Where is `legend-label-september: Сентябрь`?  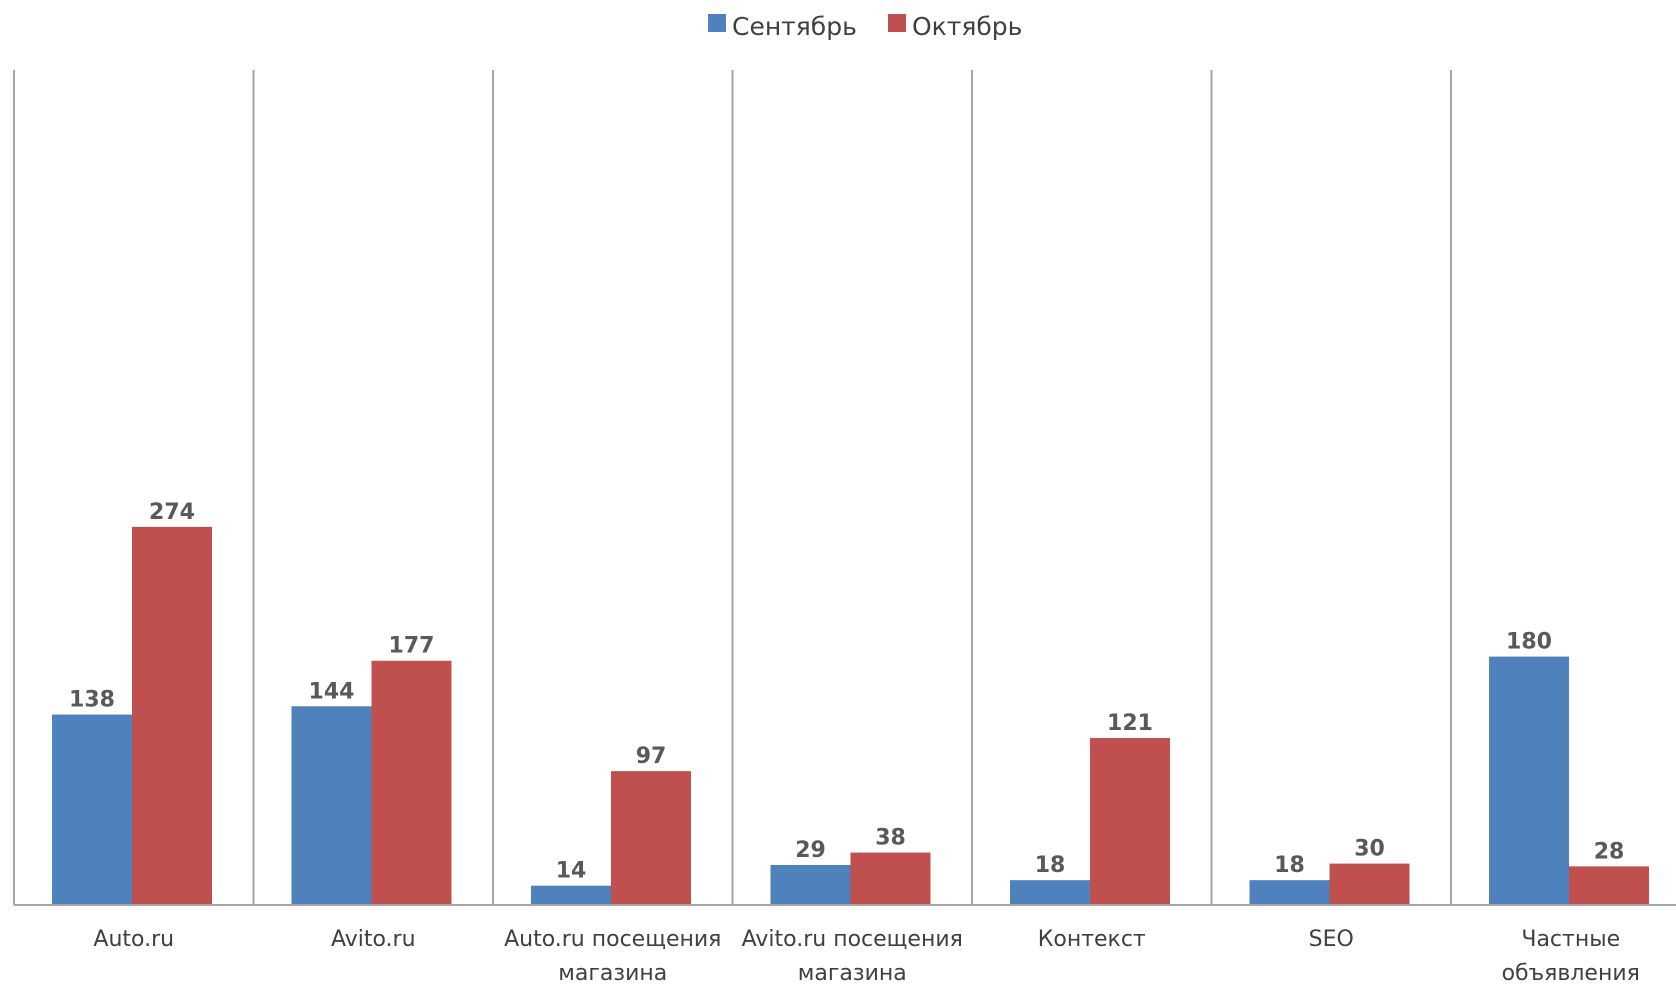
legend-label-september: Сентябрь is located at coordinates (794, 26).